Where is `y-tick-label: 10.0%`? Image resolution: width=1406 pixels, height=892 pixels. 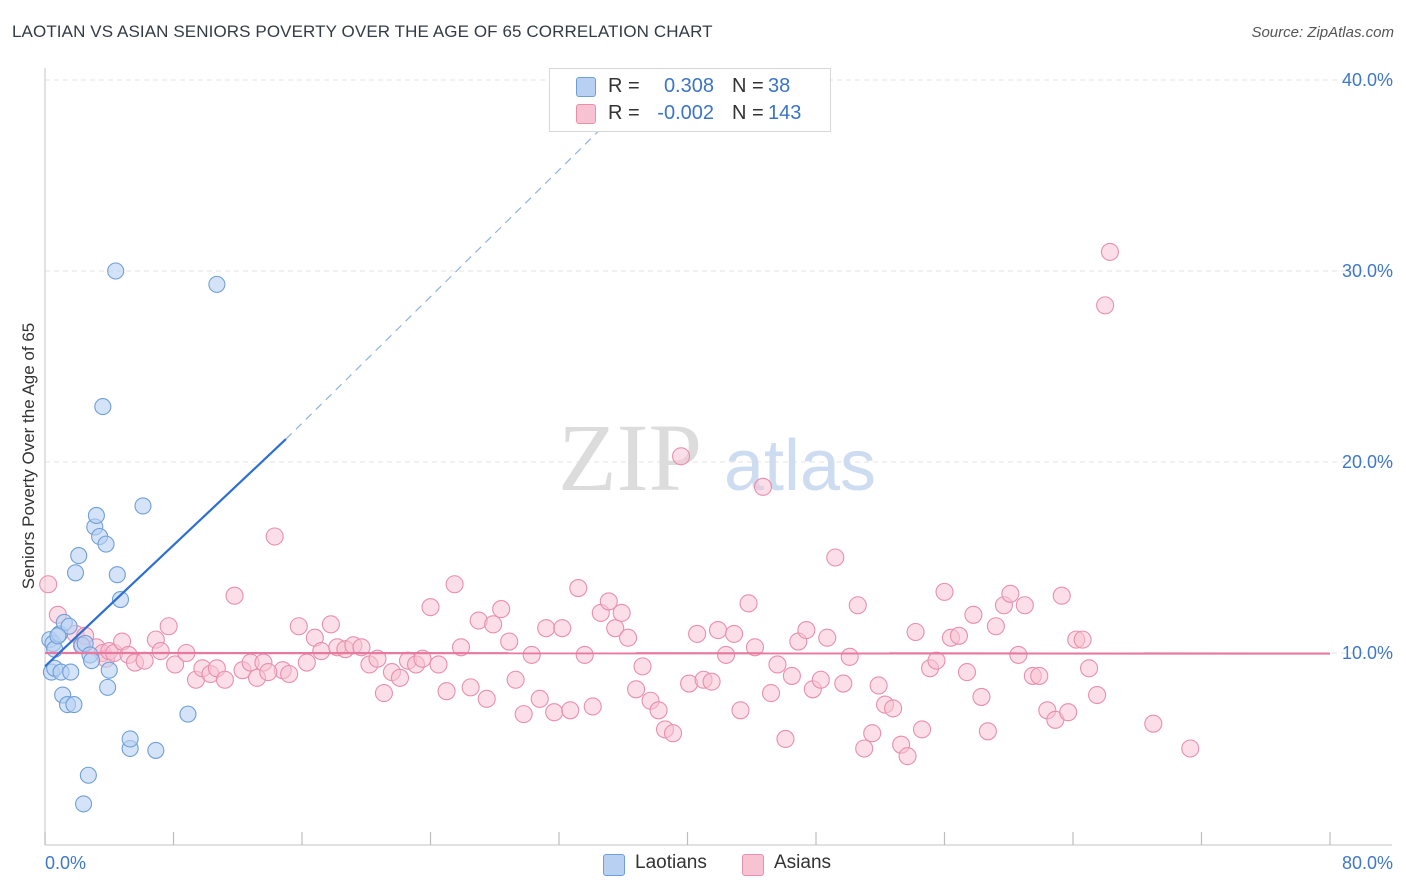
y-tick-label: 10.0% is located at coordinates (1367, 653).